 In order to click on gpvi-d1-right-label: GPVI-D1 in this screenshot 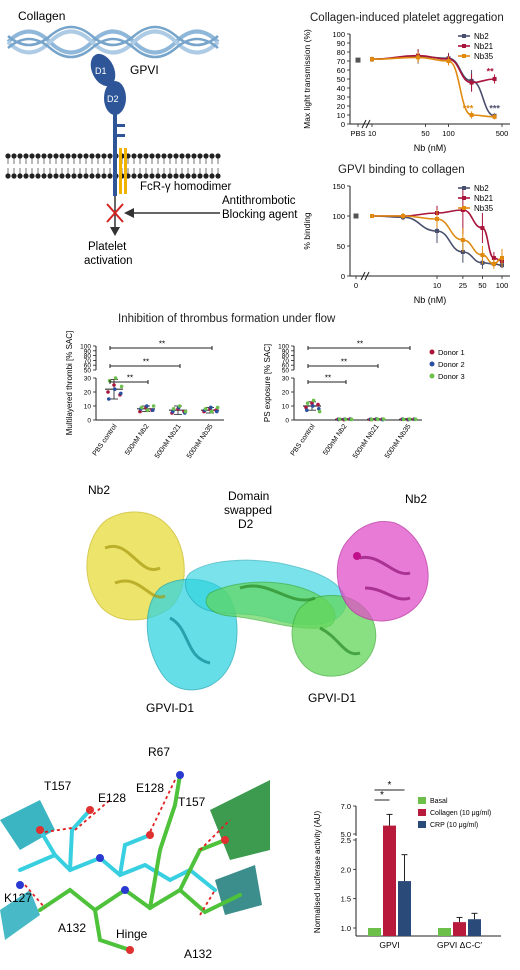, I will do `click(332, 698)`.